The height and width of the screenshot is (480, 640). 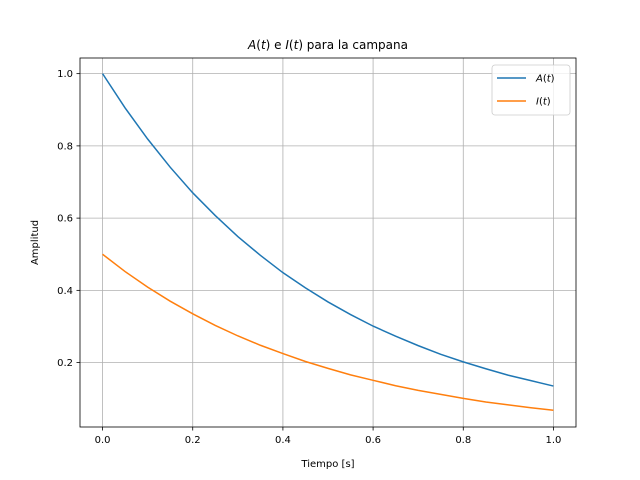 What do you see at coordinates (545, 79) in the screenshot?
I see `legend-label-a: A(t)` at bounding box center [545, 79].